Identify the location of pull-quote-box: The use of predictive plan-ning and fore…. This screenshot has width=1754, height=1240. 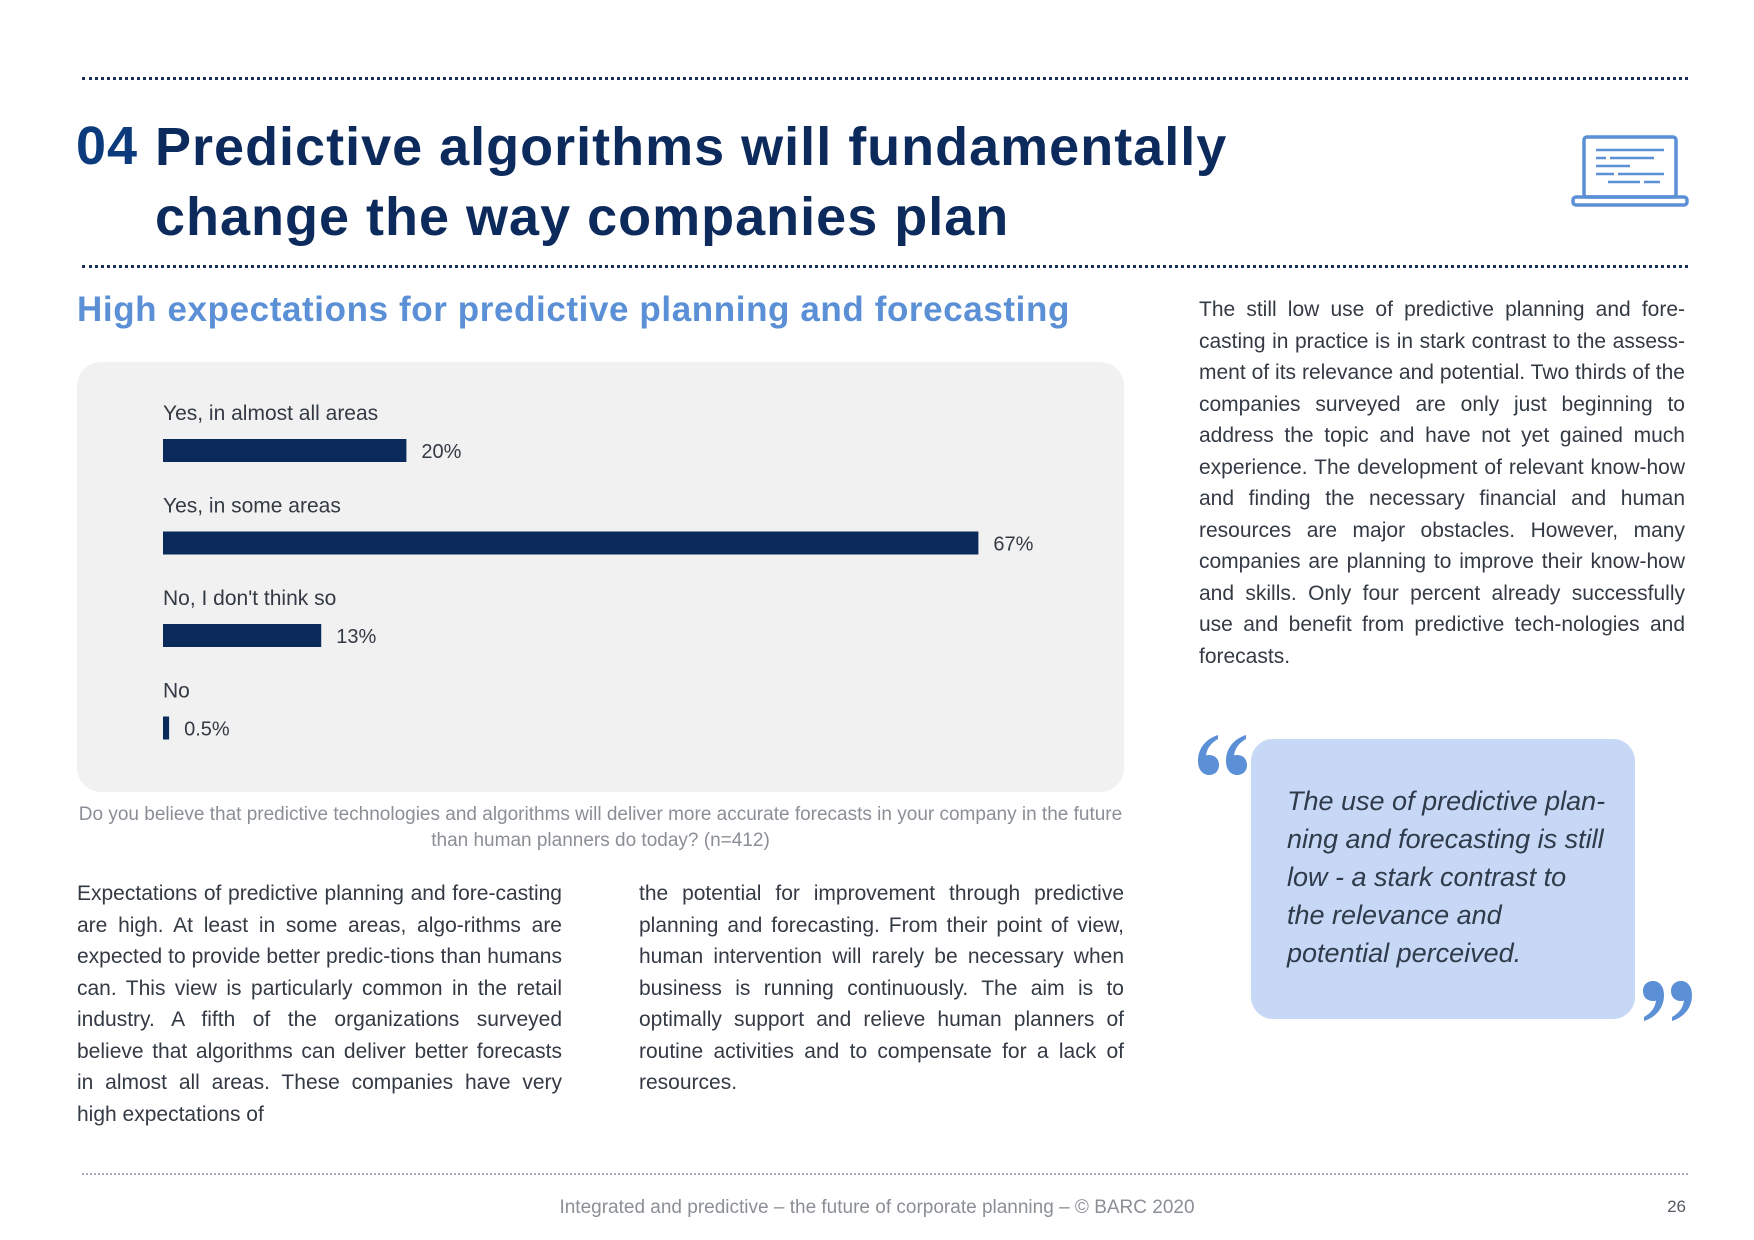
(1443, 879).